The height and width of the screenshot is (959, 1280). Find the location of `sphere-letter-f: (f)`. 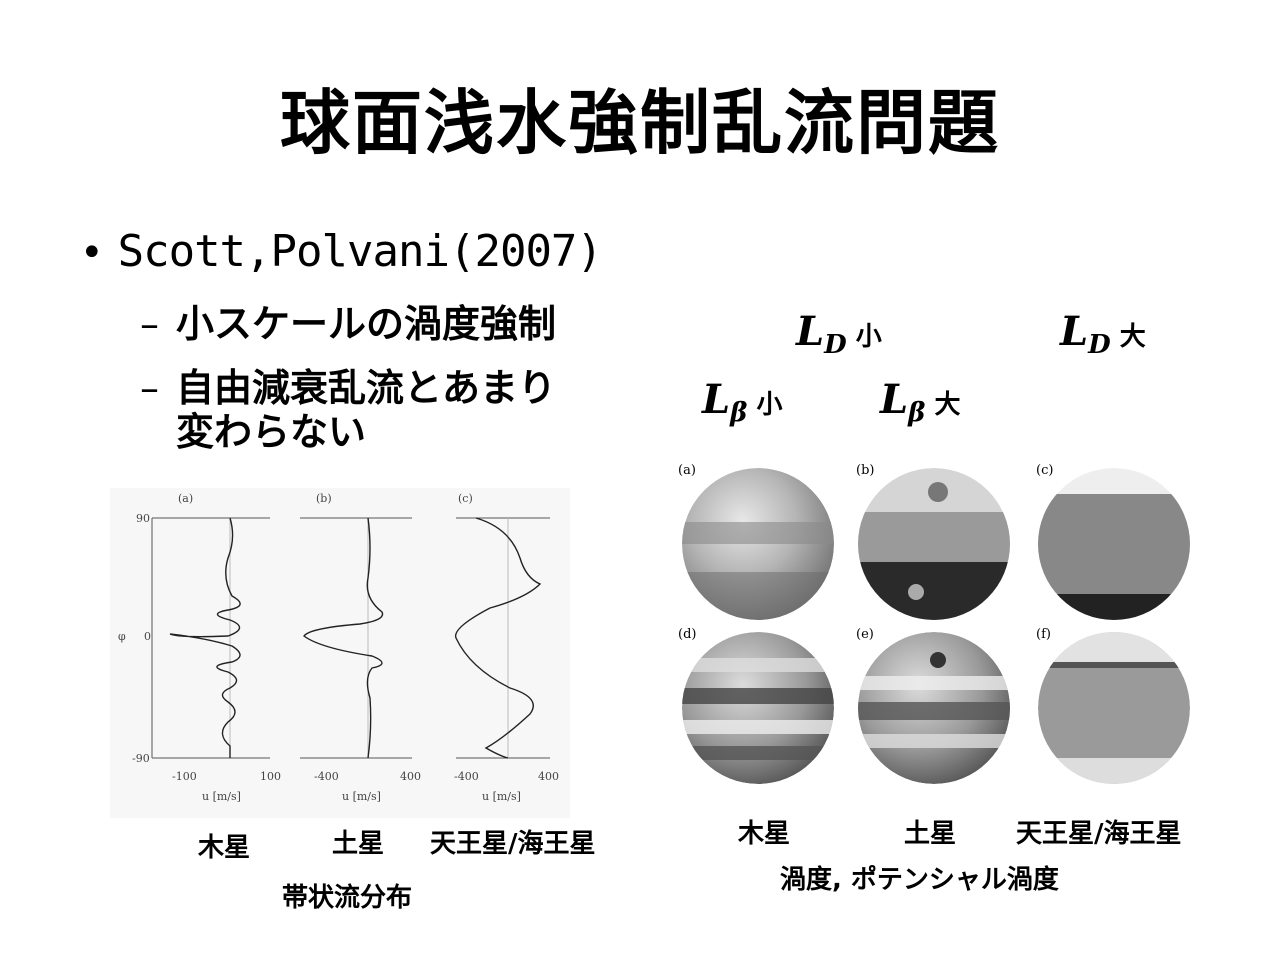

sphere-letter-f: (f) is located at coordinates (1043, 634).